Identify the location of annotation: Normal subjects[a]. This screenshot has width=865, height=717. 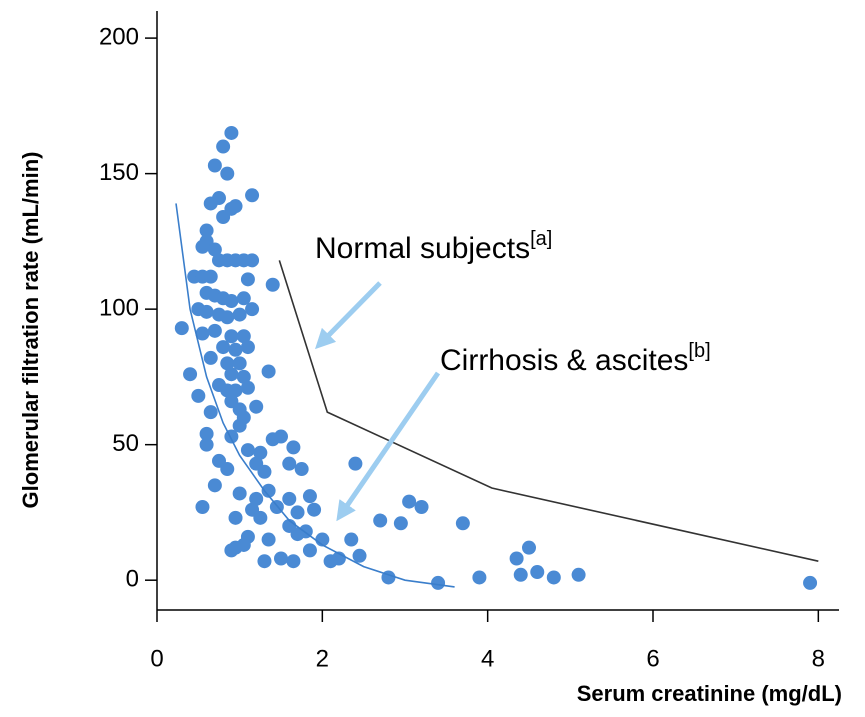
(433, 246).